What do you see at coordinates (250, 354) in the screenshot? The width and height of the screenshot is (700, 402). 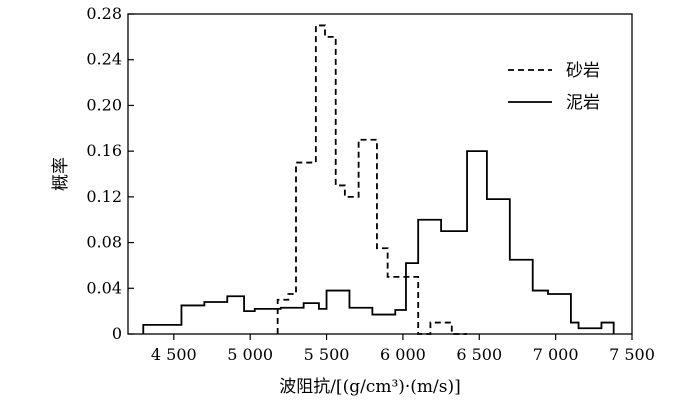 I see `x-tick-label: 5 000` at bounding box center [250, 354].